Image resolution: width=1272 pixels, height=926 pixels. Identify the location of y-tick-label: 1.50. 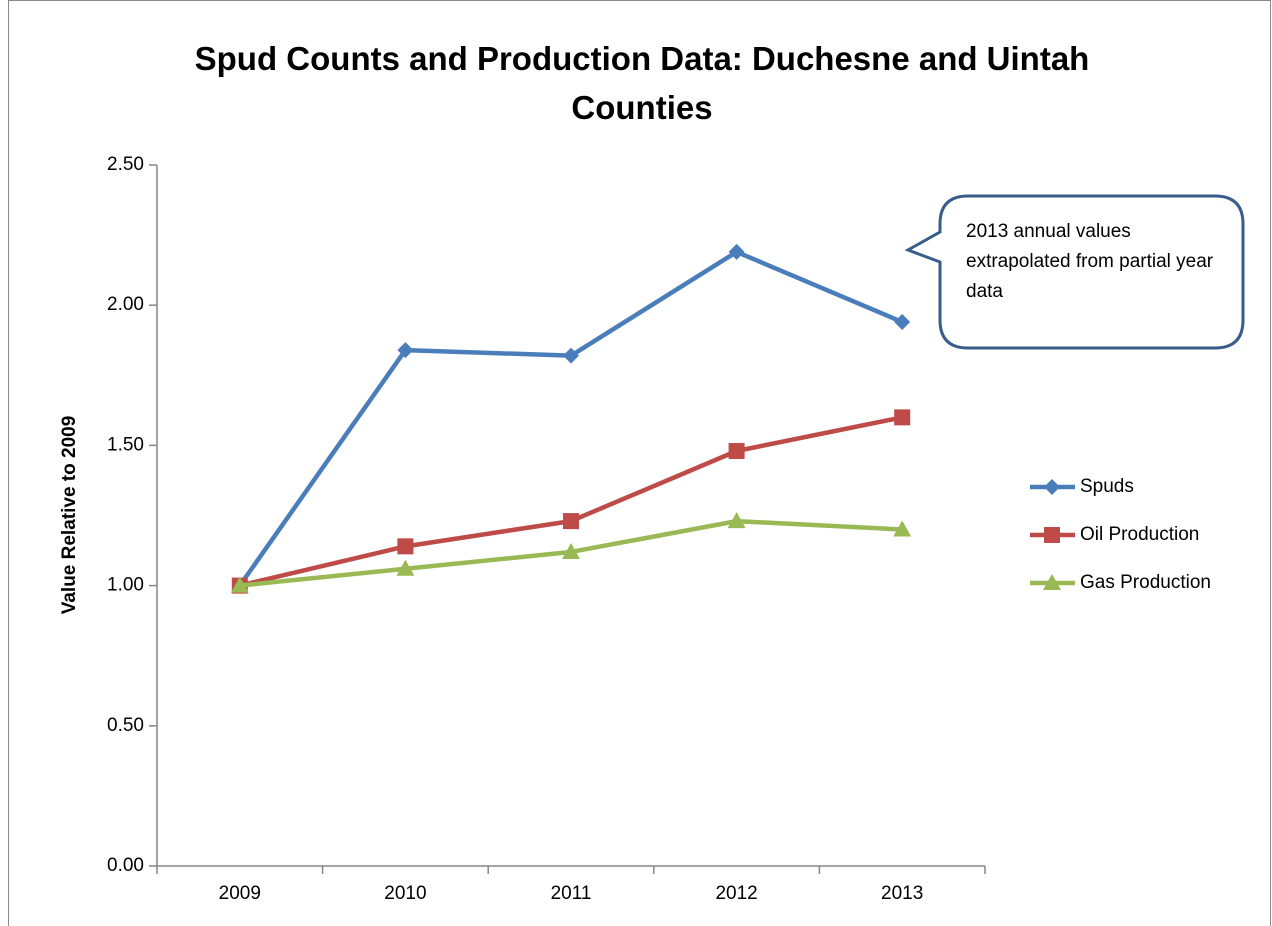
(125, 444).